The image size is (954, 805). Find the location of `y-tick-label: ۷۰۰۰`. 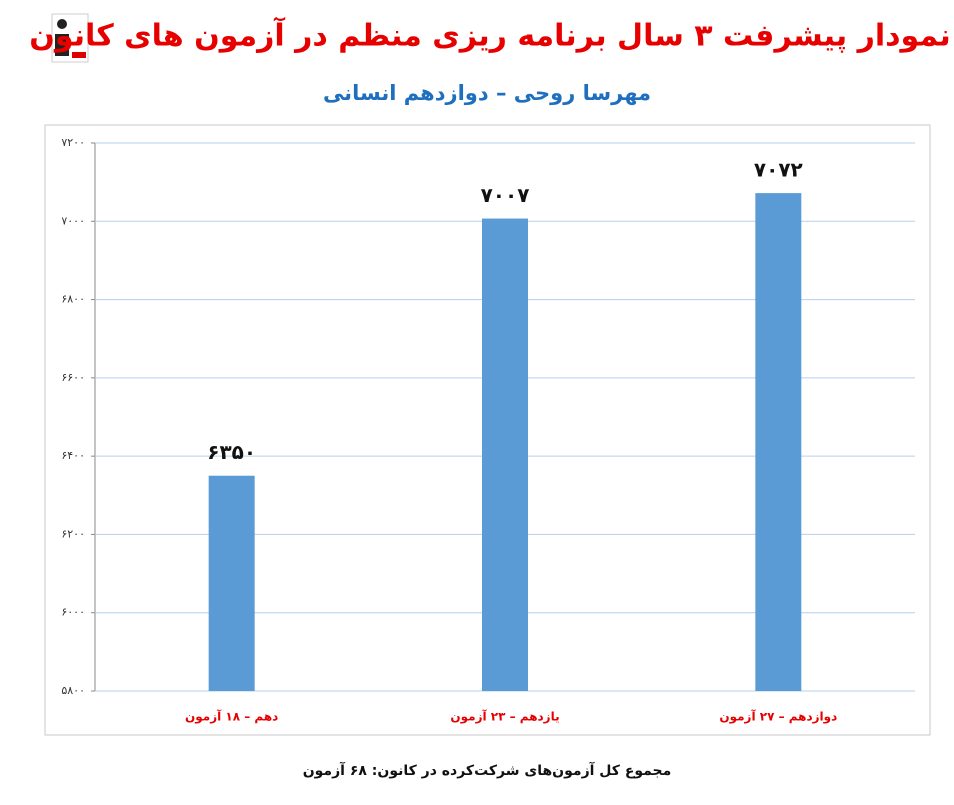

y-tick-label: ۷۰۰۰ is located at coordinates (73, 220).